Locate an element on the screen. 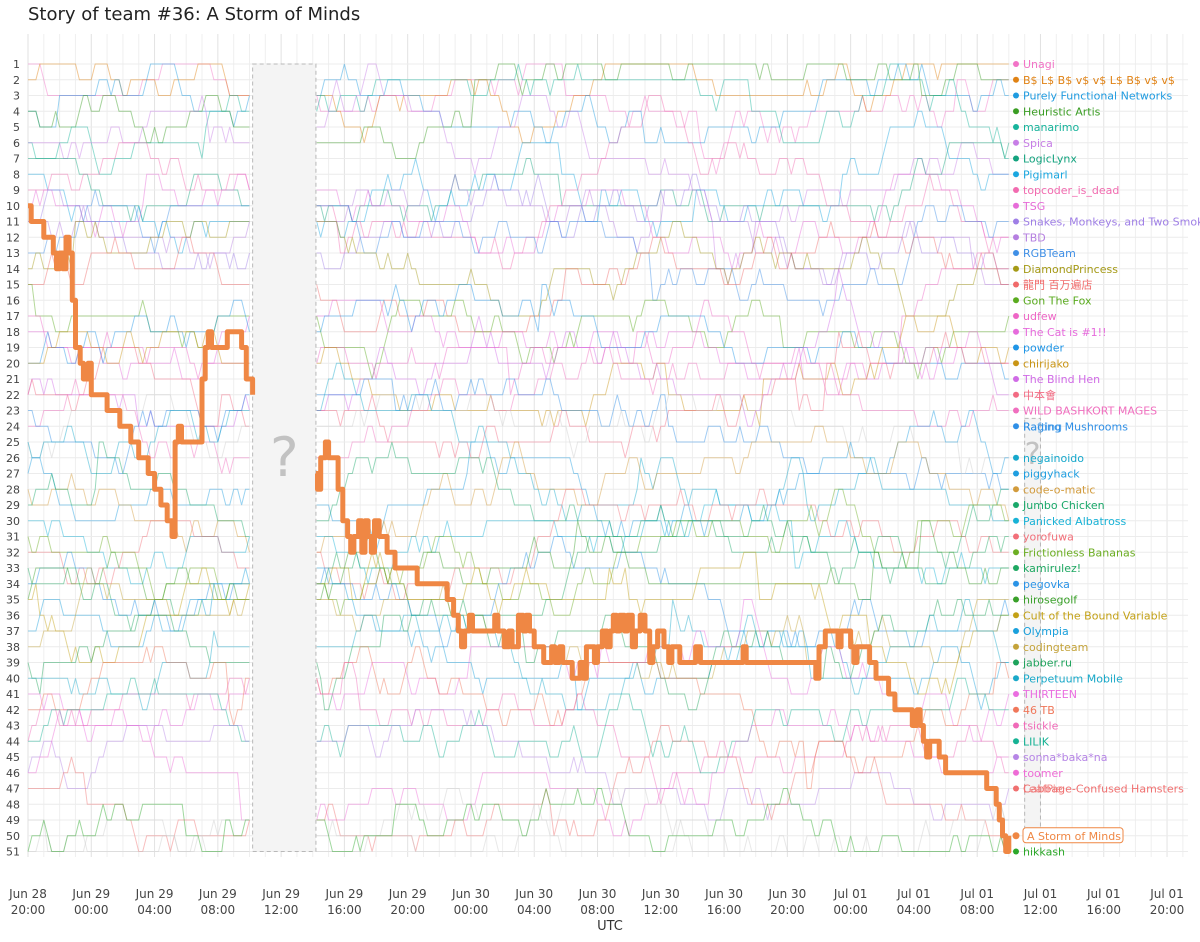 The height and width of the screenshot is (942, 1200). team-label: 中本會 is located at coordinates (1039, 395).